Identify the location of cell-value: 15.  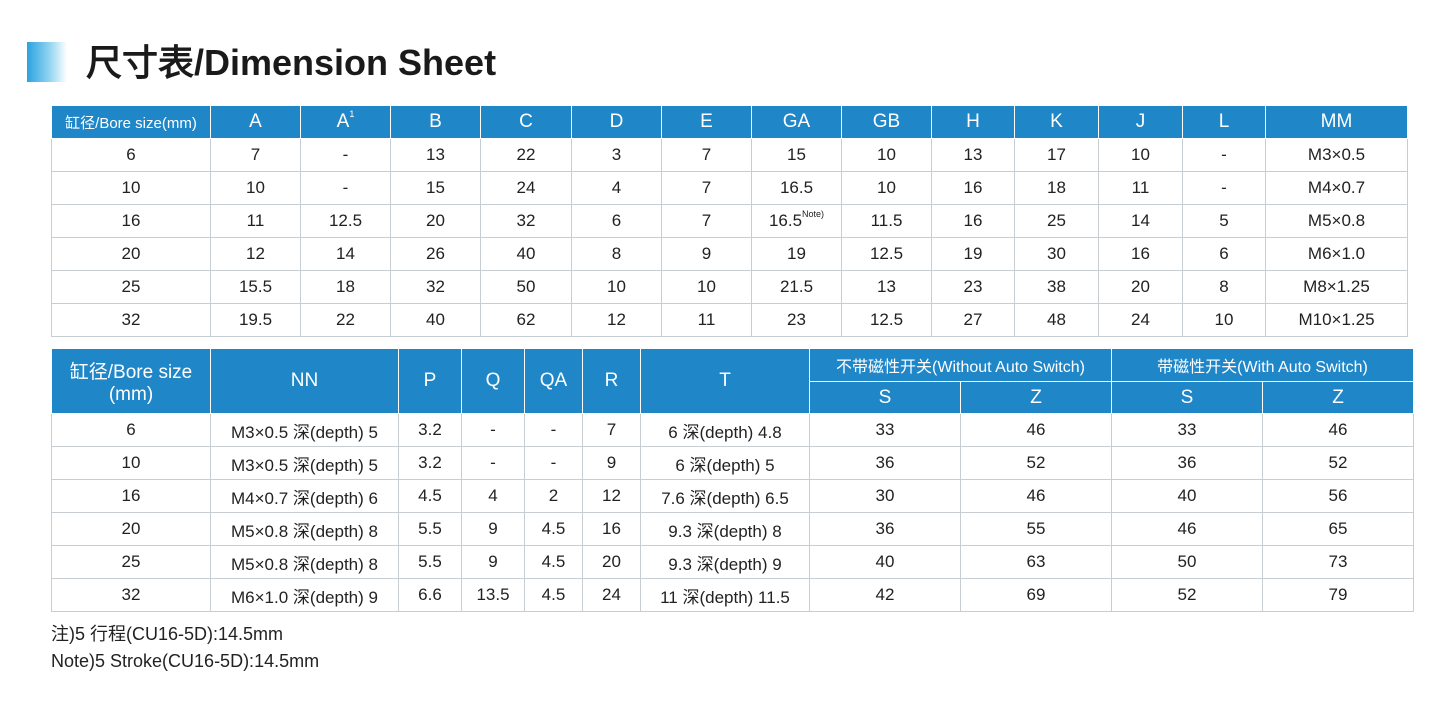
(435, 187).